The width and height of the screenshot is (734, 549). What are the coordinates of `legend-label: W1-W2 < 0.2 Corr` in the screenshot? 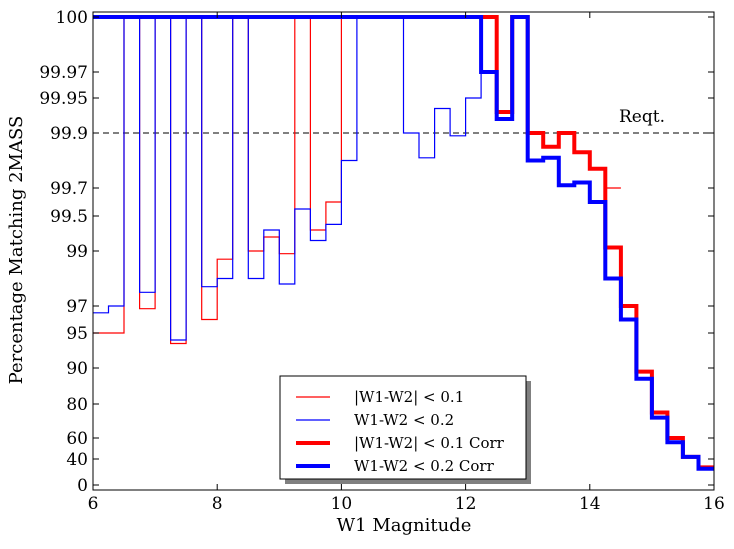 It's located at (424, 466).